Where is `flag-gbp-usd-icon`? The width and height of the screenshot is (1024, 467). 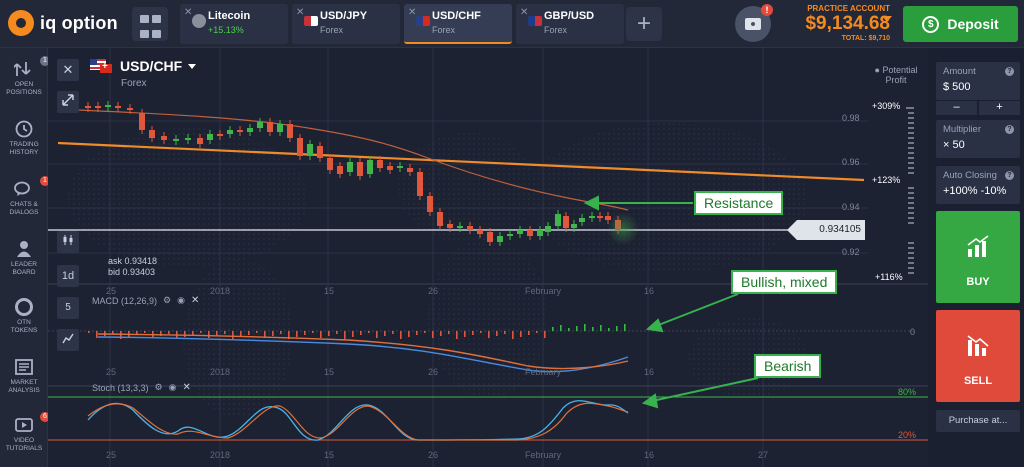
flag-gbp-usd-icon is located at coordinates (535, 21).